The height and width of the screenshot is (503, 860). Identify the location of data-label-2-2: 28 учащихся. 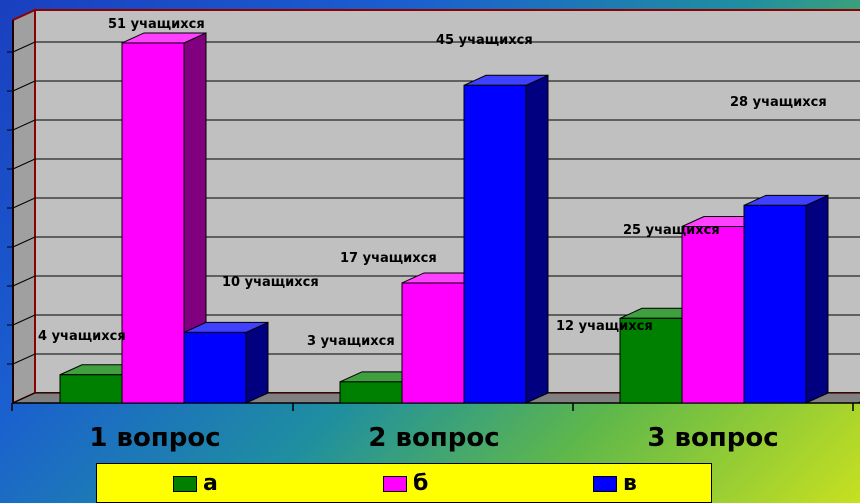
(778, 102).